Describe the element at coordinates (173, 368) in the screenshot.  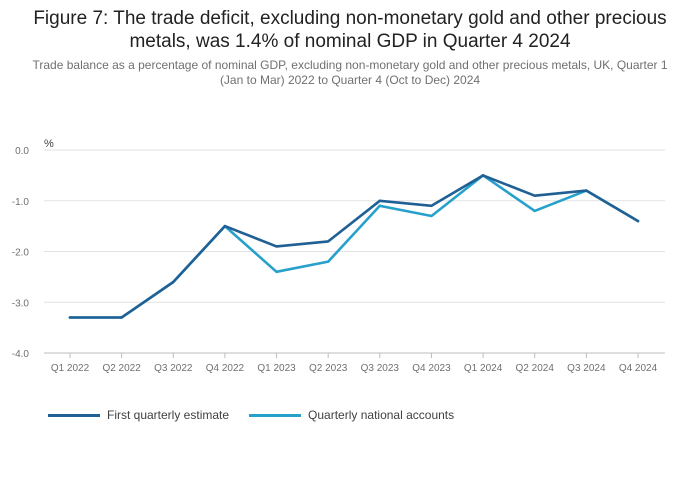
I see `x-tick-label: Q3 2022` at that location.